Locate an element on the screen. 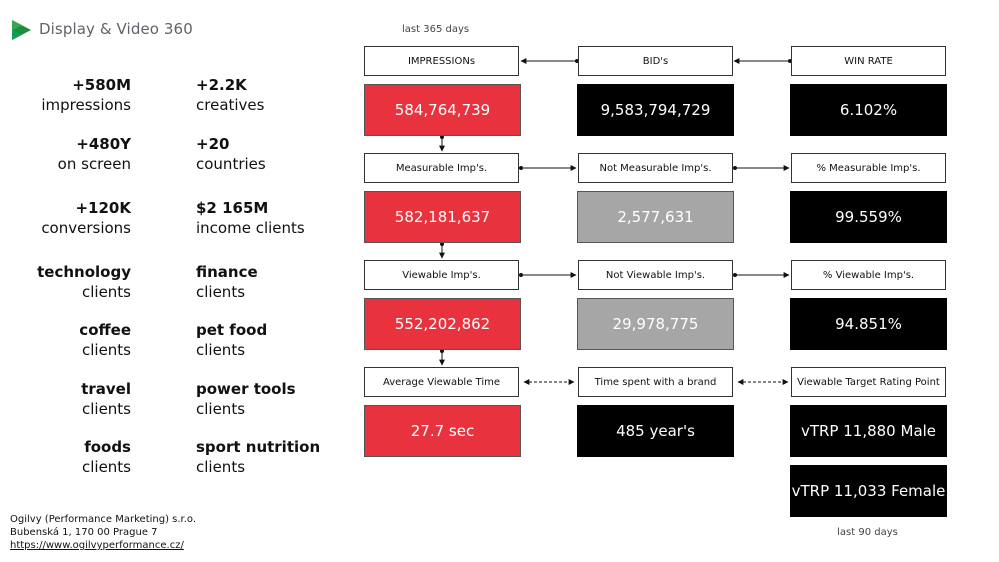 This screenshot has height=562, width=999. value-vtrp-male: vTRP 11,880 Male is located at coordinates (868, 431).